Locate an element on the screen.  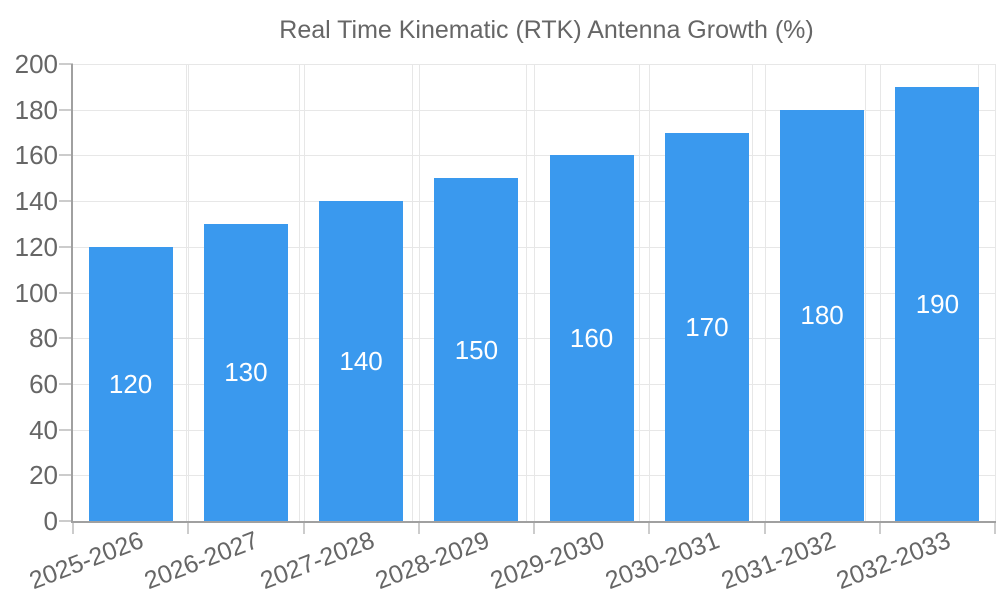
bar: 190 is located at coordinates (937, 303).